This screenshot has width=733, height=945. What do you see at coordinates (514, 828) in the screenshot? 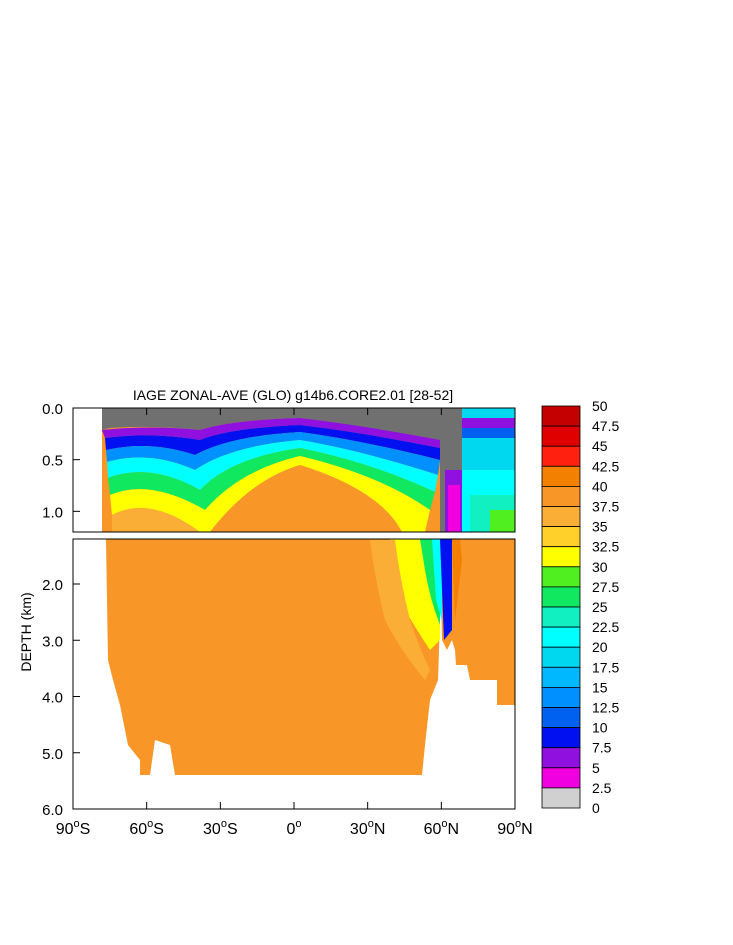
I see `x-tick-label: 90oN` at bounding box center [514, 828].